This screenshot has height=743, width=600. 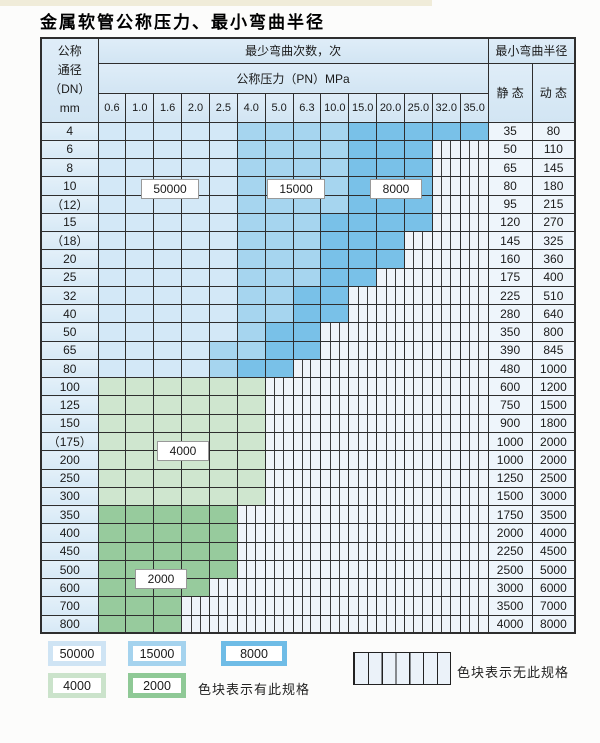 What do you see at coordinates (510, 295) in the screenshot?
I see `static-radius-cell: 225` at bounding box center [510, 295].